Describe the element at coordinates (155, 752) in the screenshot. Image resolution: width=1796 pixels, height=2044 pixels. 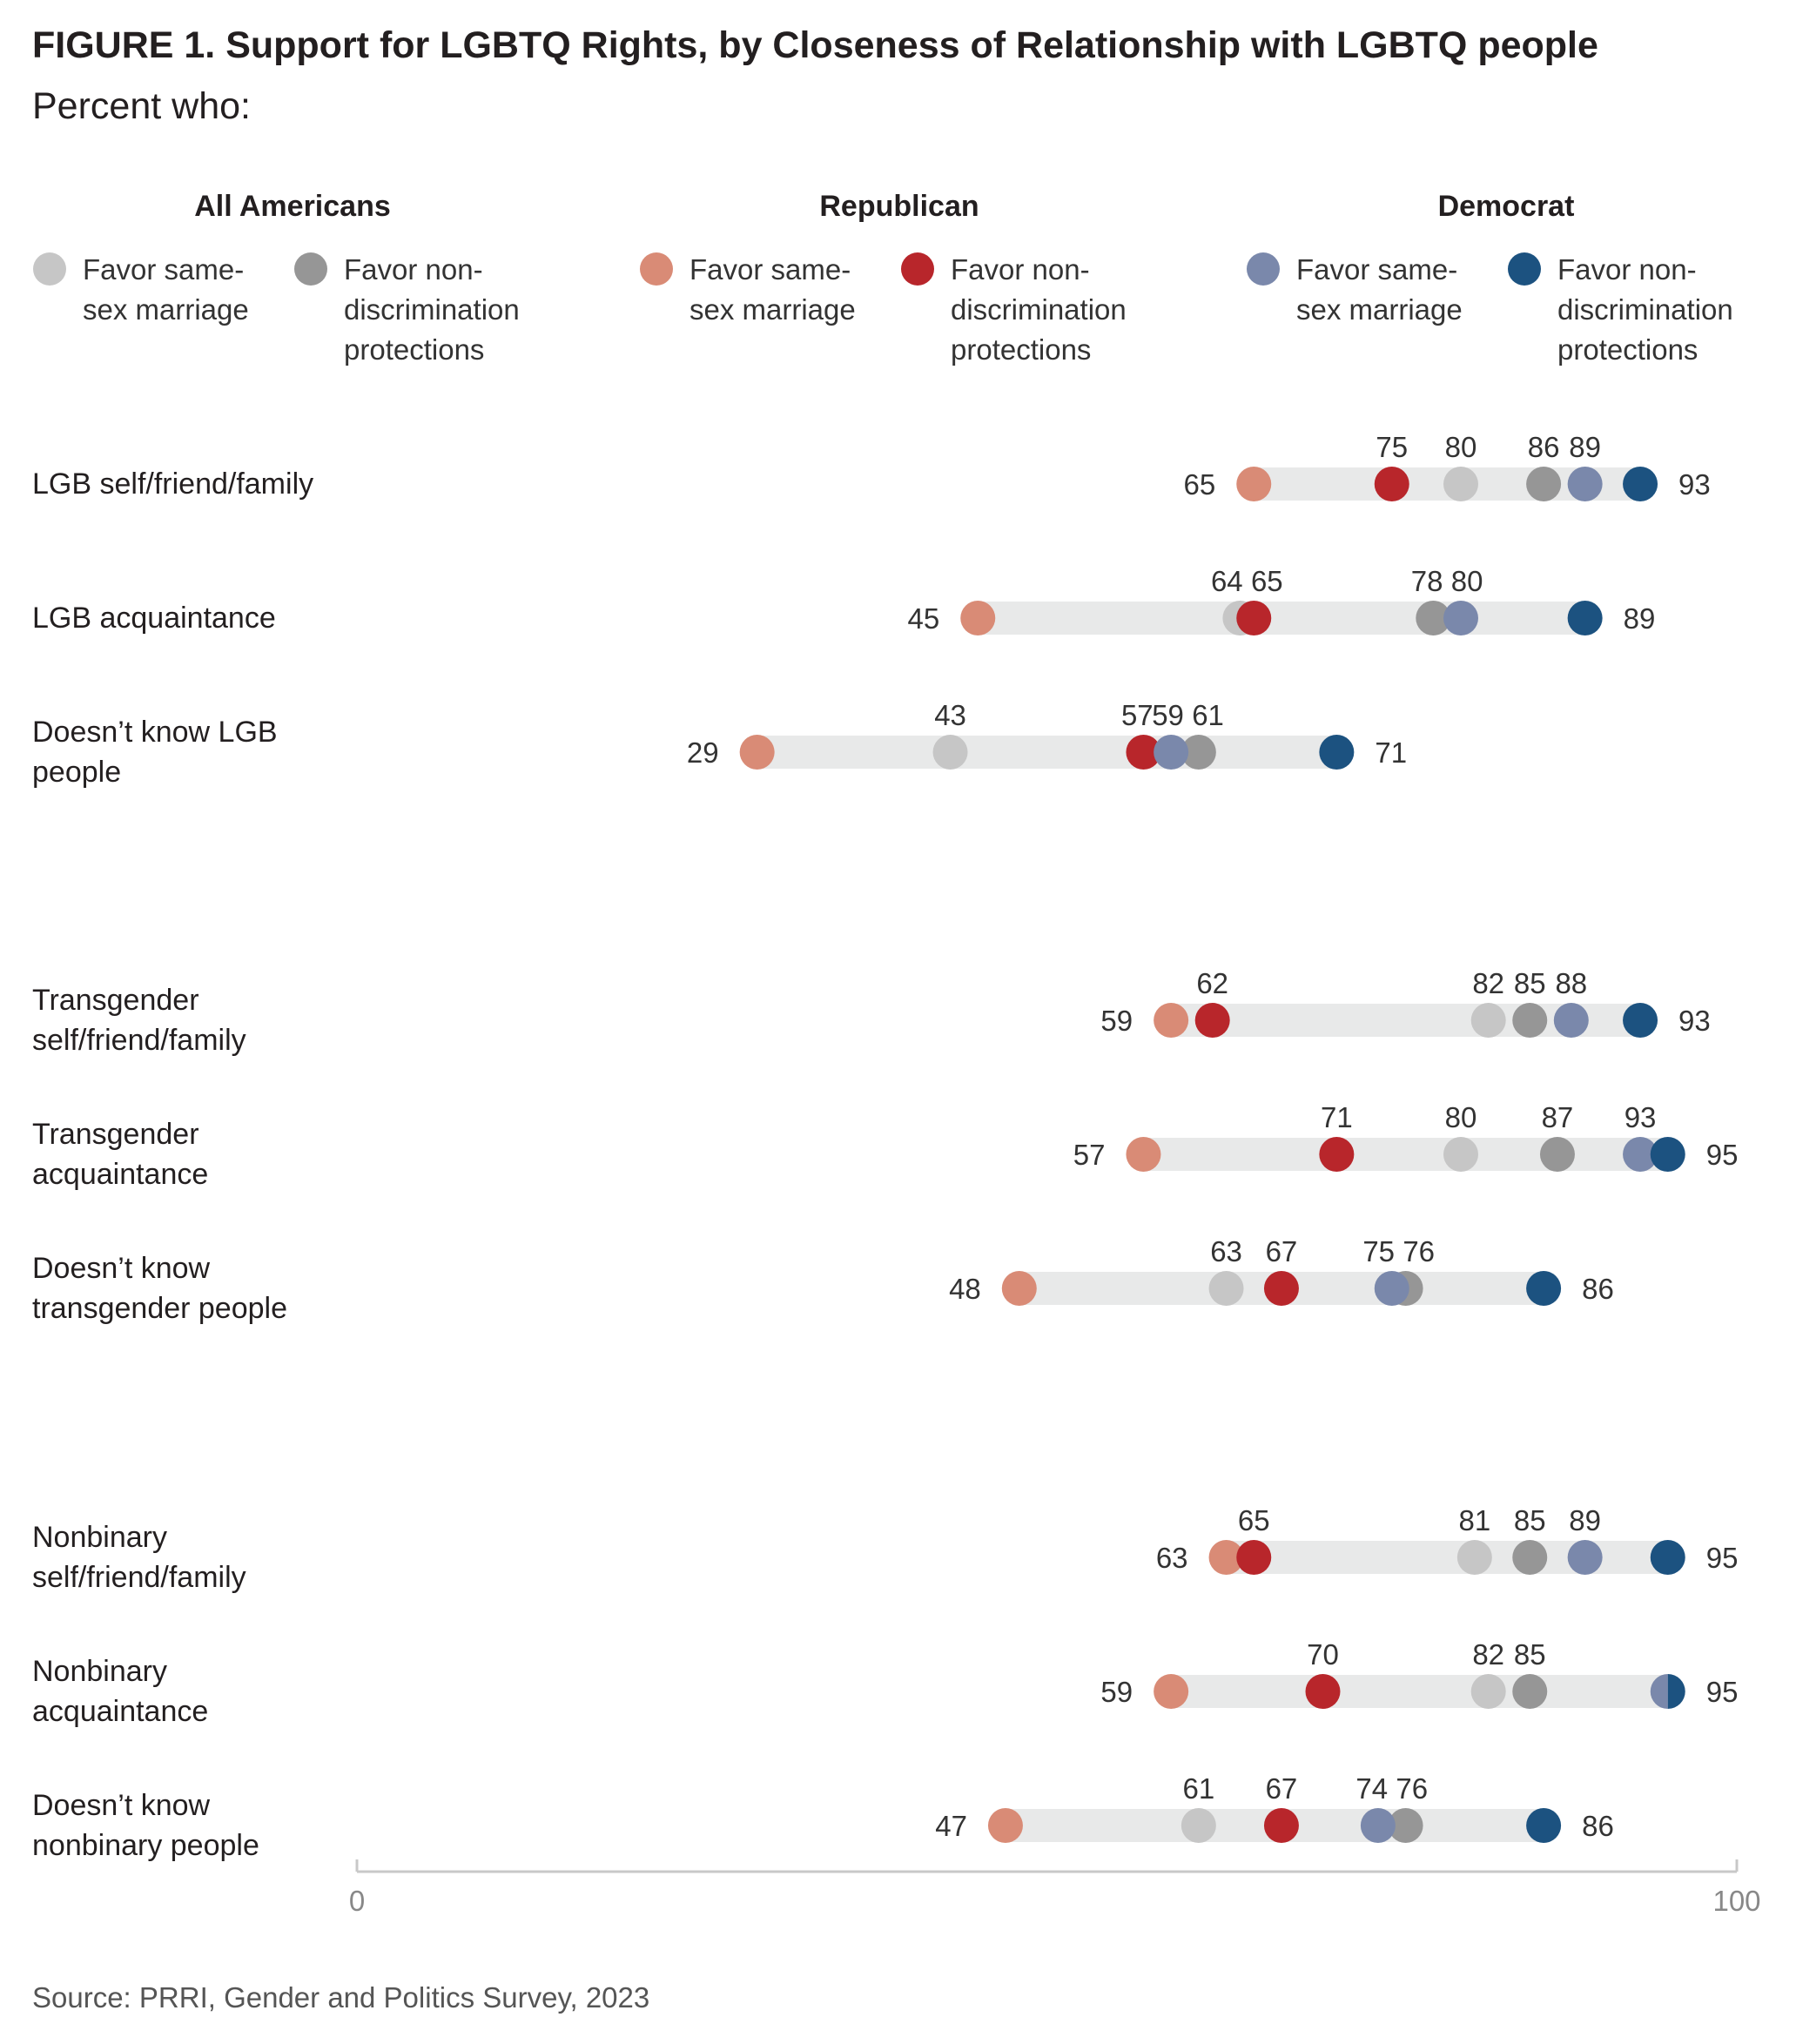
I see `row-label-lgb-none: Doesn’t know LGB people` at that location.